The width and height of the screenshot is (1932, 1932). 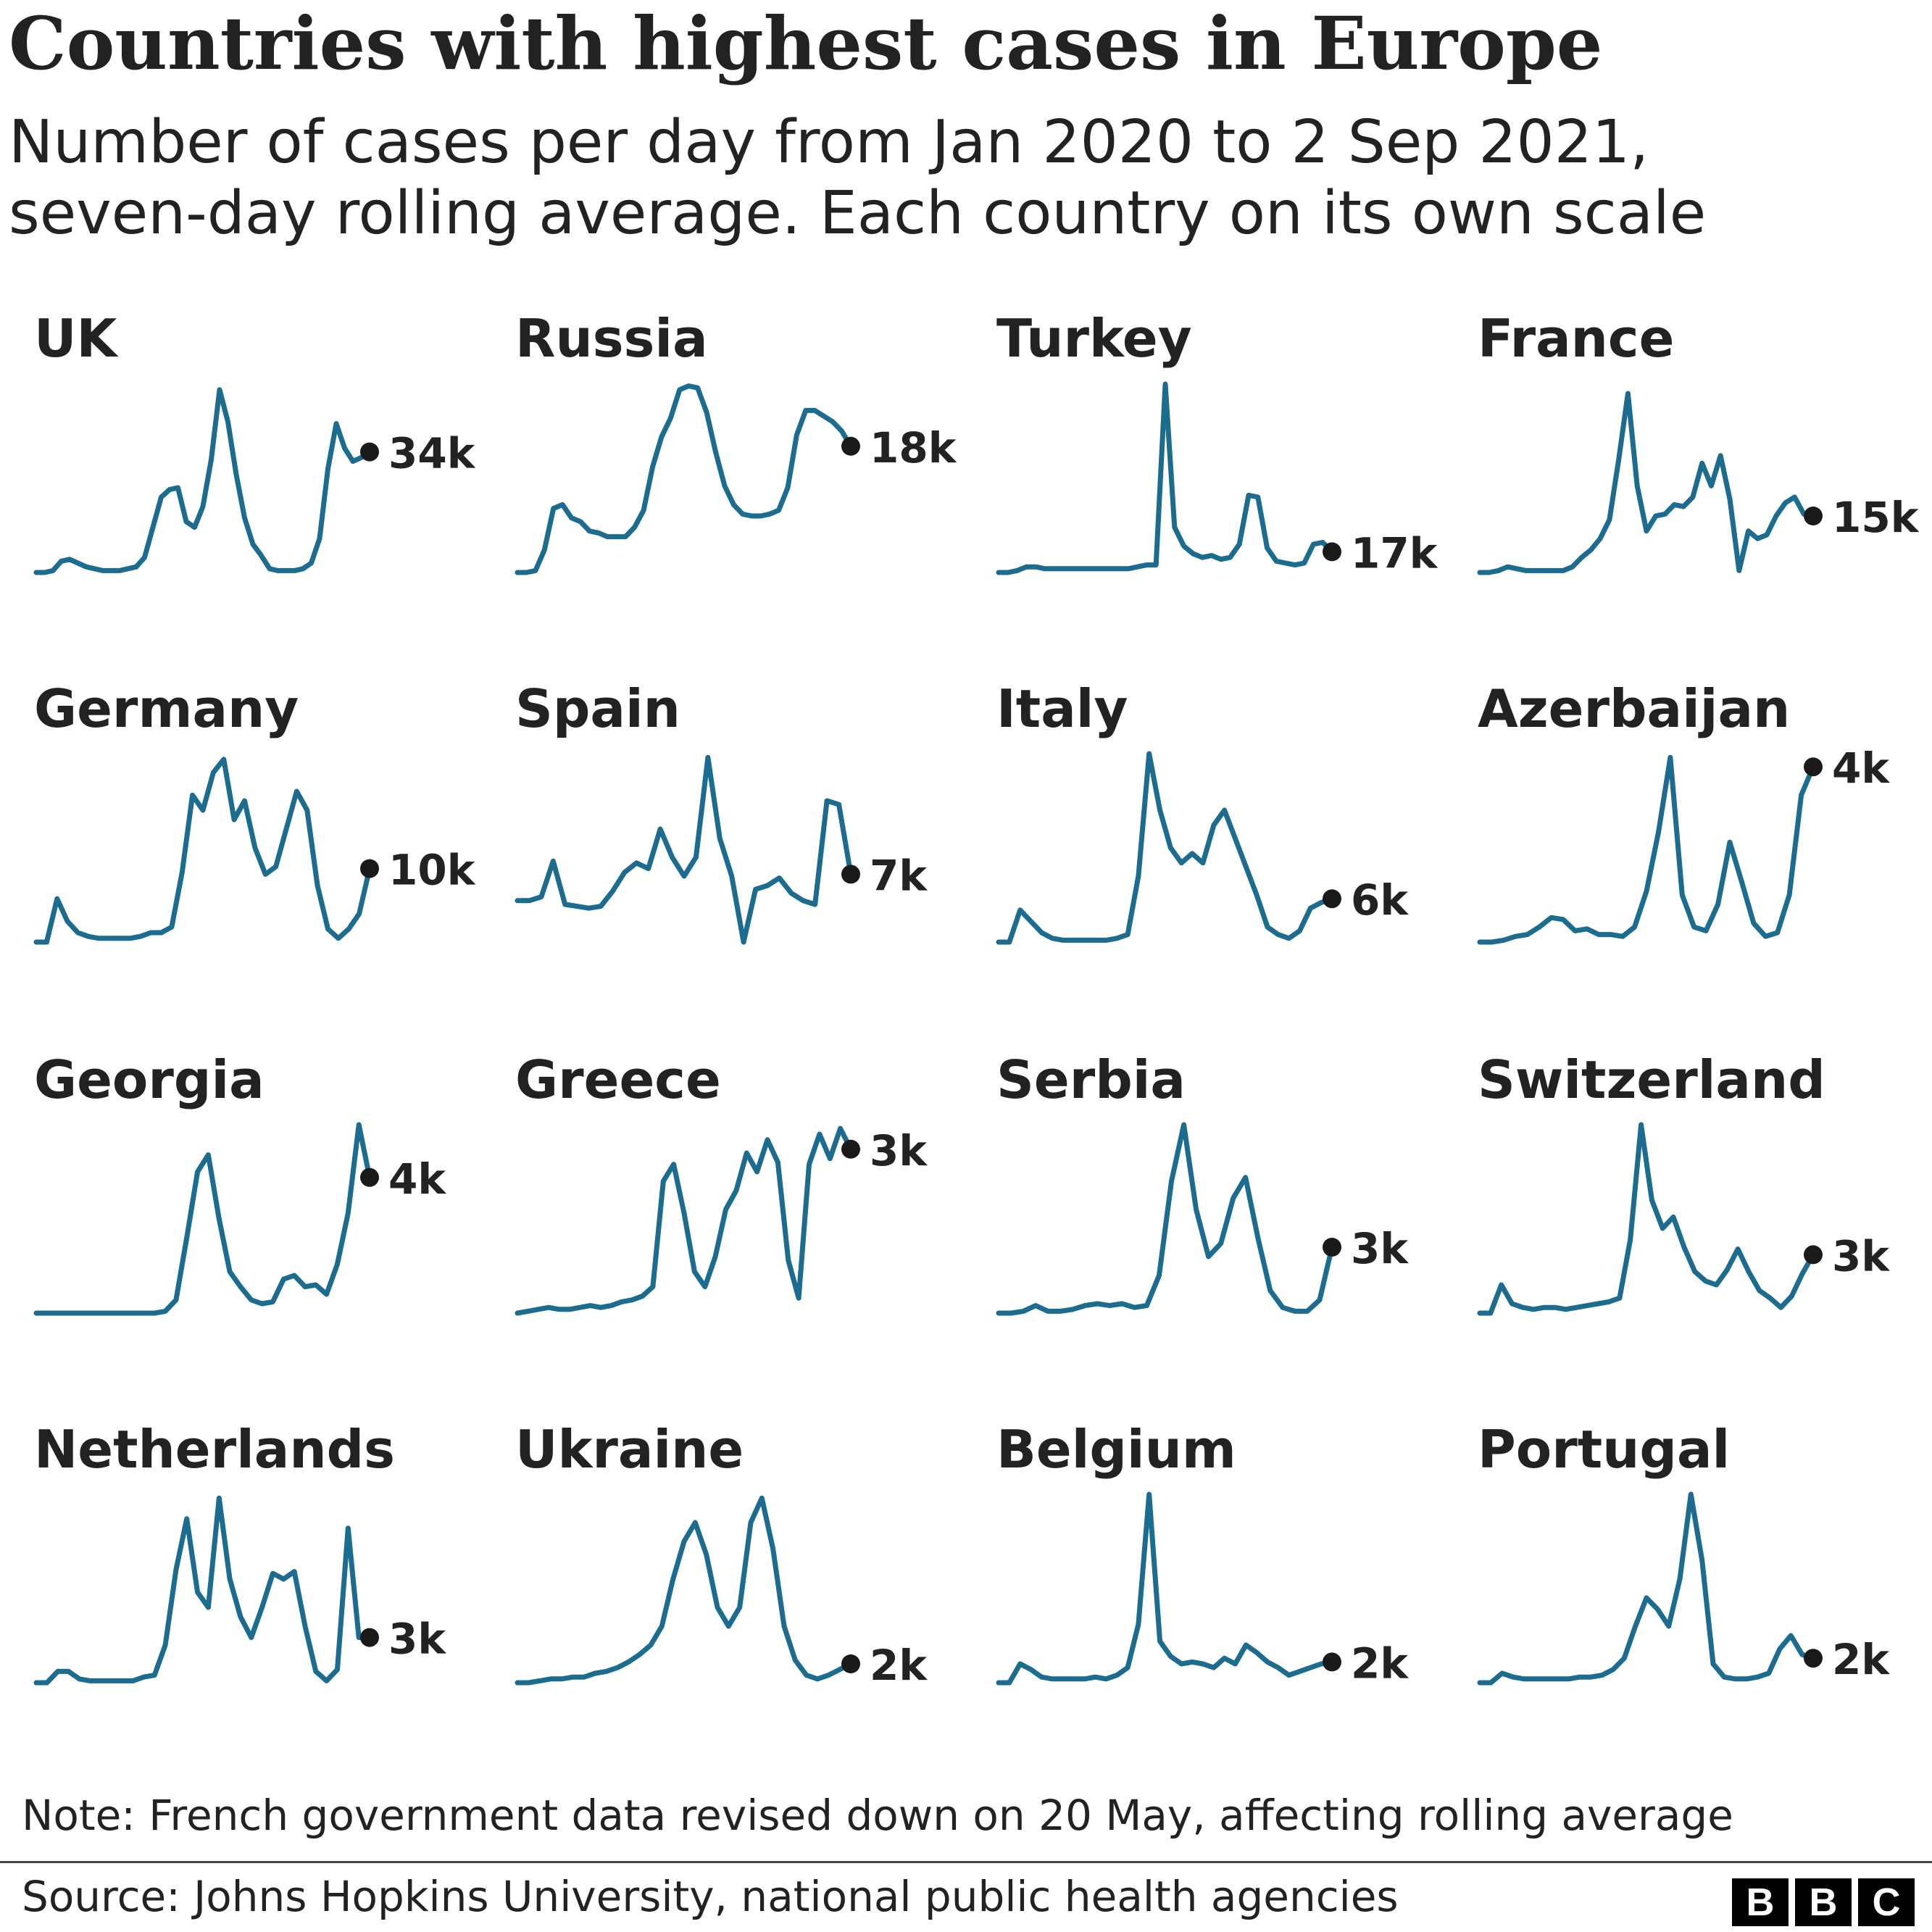 I want to click on series-line-serbia, so click(x=1166, y=1219).